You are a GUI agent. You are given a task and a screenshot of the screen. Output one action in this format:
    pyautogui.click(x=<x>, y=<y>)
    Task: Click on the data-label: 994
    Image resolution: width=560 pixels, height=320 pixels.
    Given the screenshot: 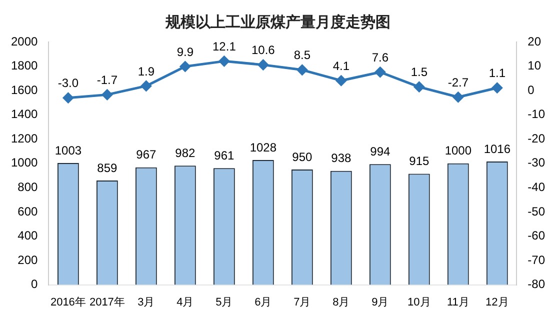 What is the action you would take?
    pyautogui.click(x=380, y=151)
    